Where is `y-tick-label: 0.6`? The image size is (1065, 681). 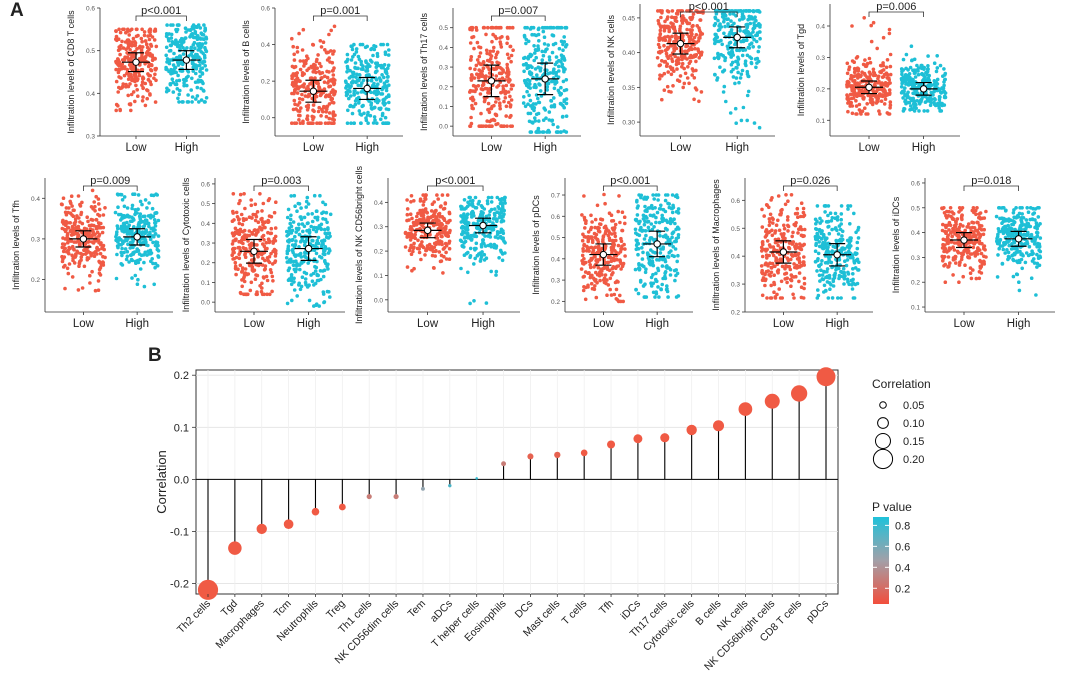
y-tick-label: 0.6 is located at coordinates (205, 184).